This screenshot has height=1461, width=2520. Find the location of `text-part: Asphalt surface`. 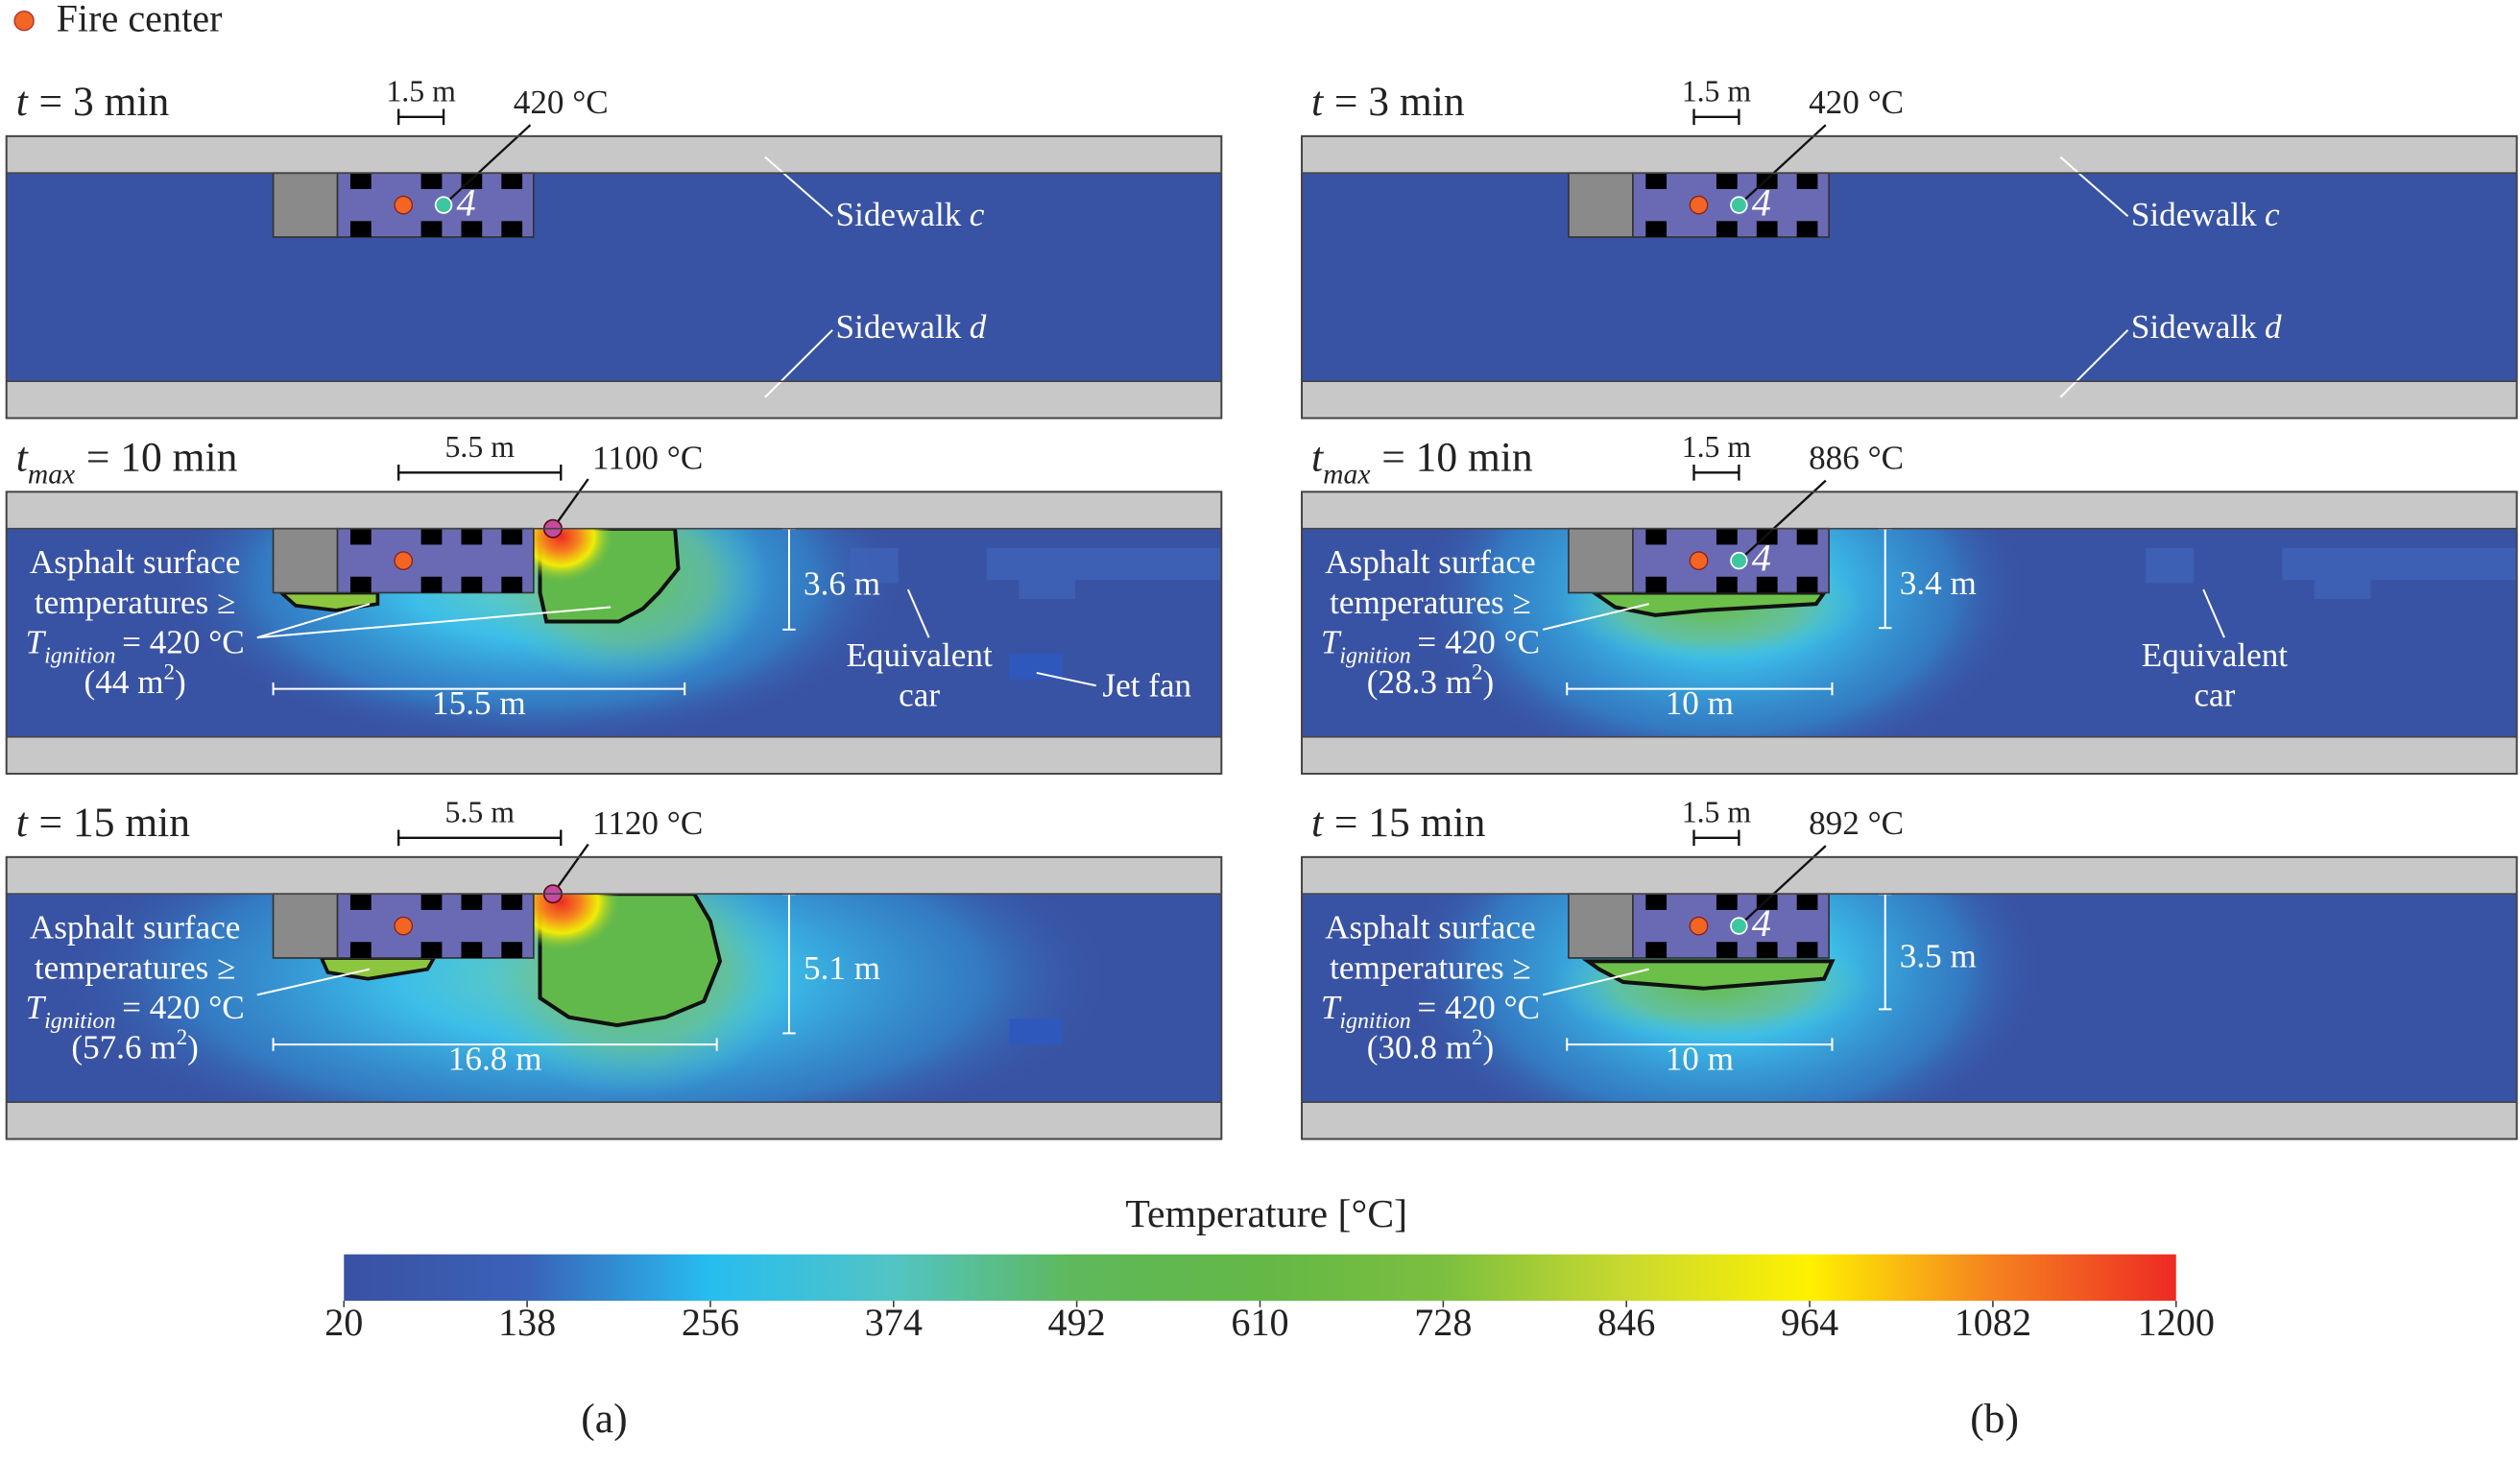

text-part: Asphalt surface is located at coordinates (1430, 927).